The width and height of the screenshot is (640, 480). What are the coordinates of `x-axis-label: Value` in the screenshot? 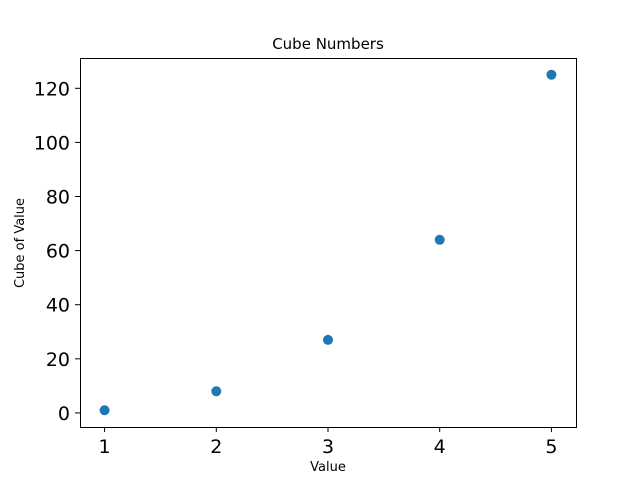 It's located at (328, 467).